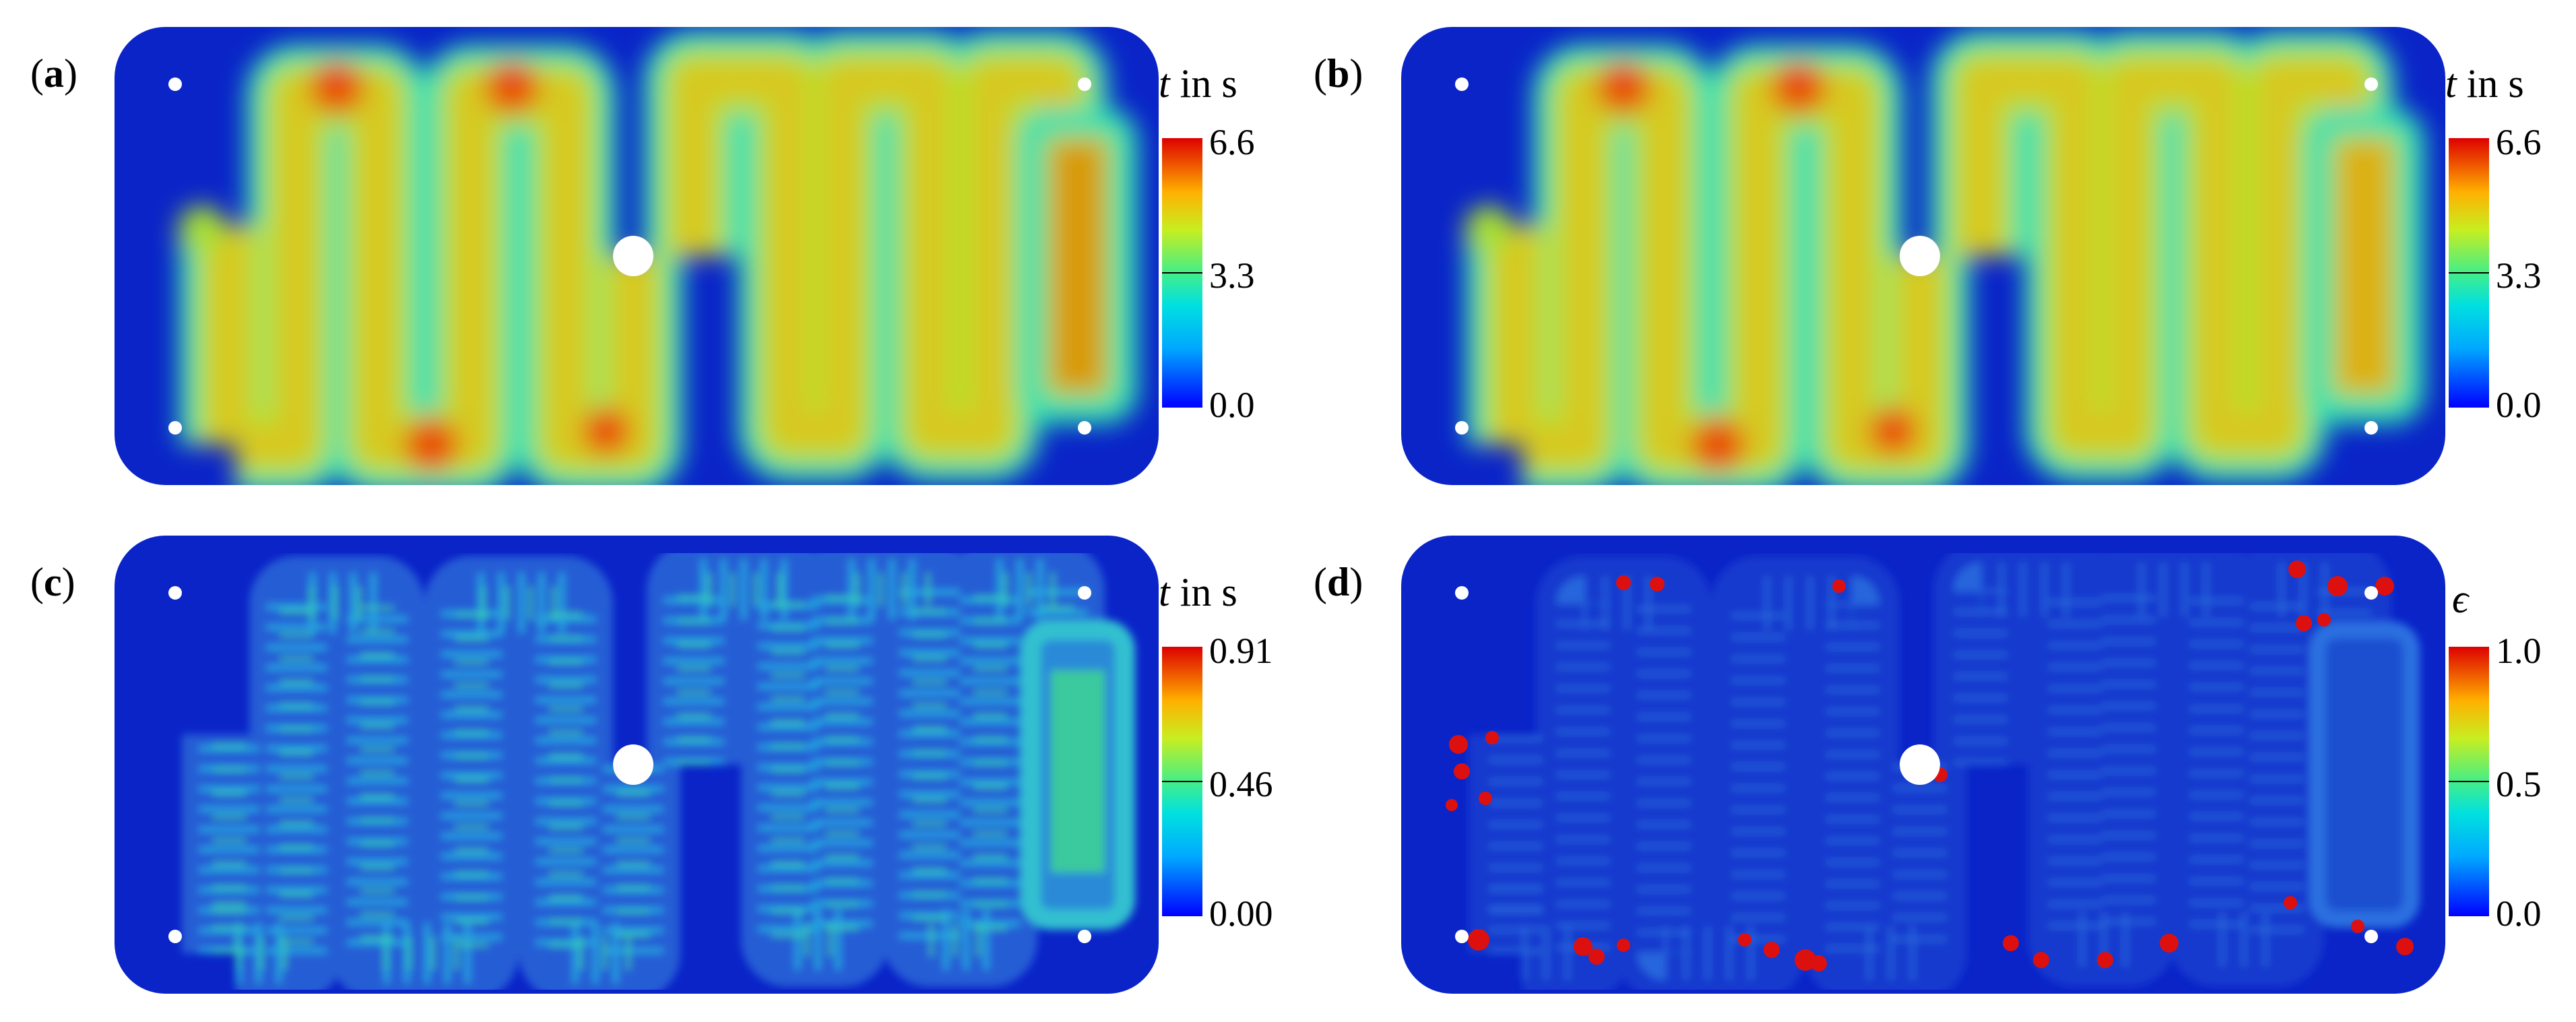 Image resolution: width=2576 pixels, height=1022 pixels. I want to click on colorbar-tick-min: 0.00, so click(1241, 913).